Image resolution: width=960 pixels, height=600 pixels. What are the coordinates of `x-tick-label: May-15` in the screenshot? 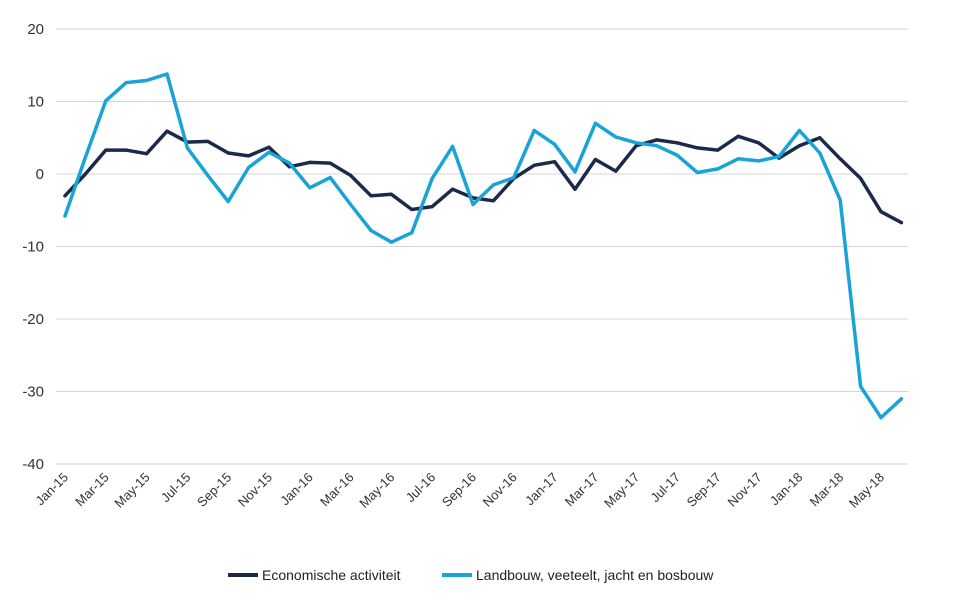 It's located at (131, 490).